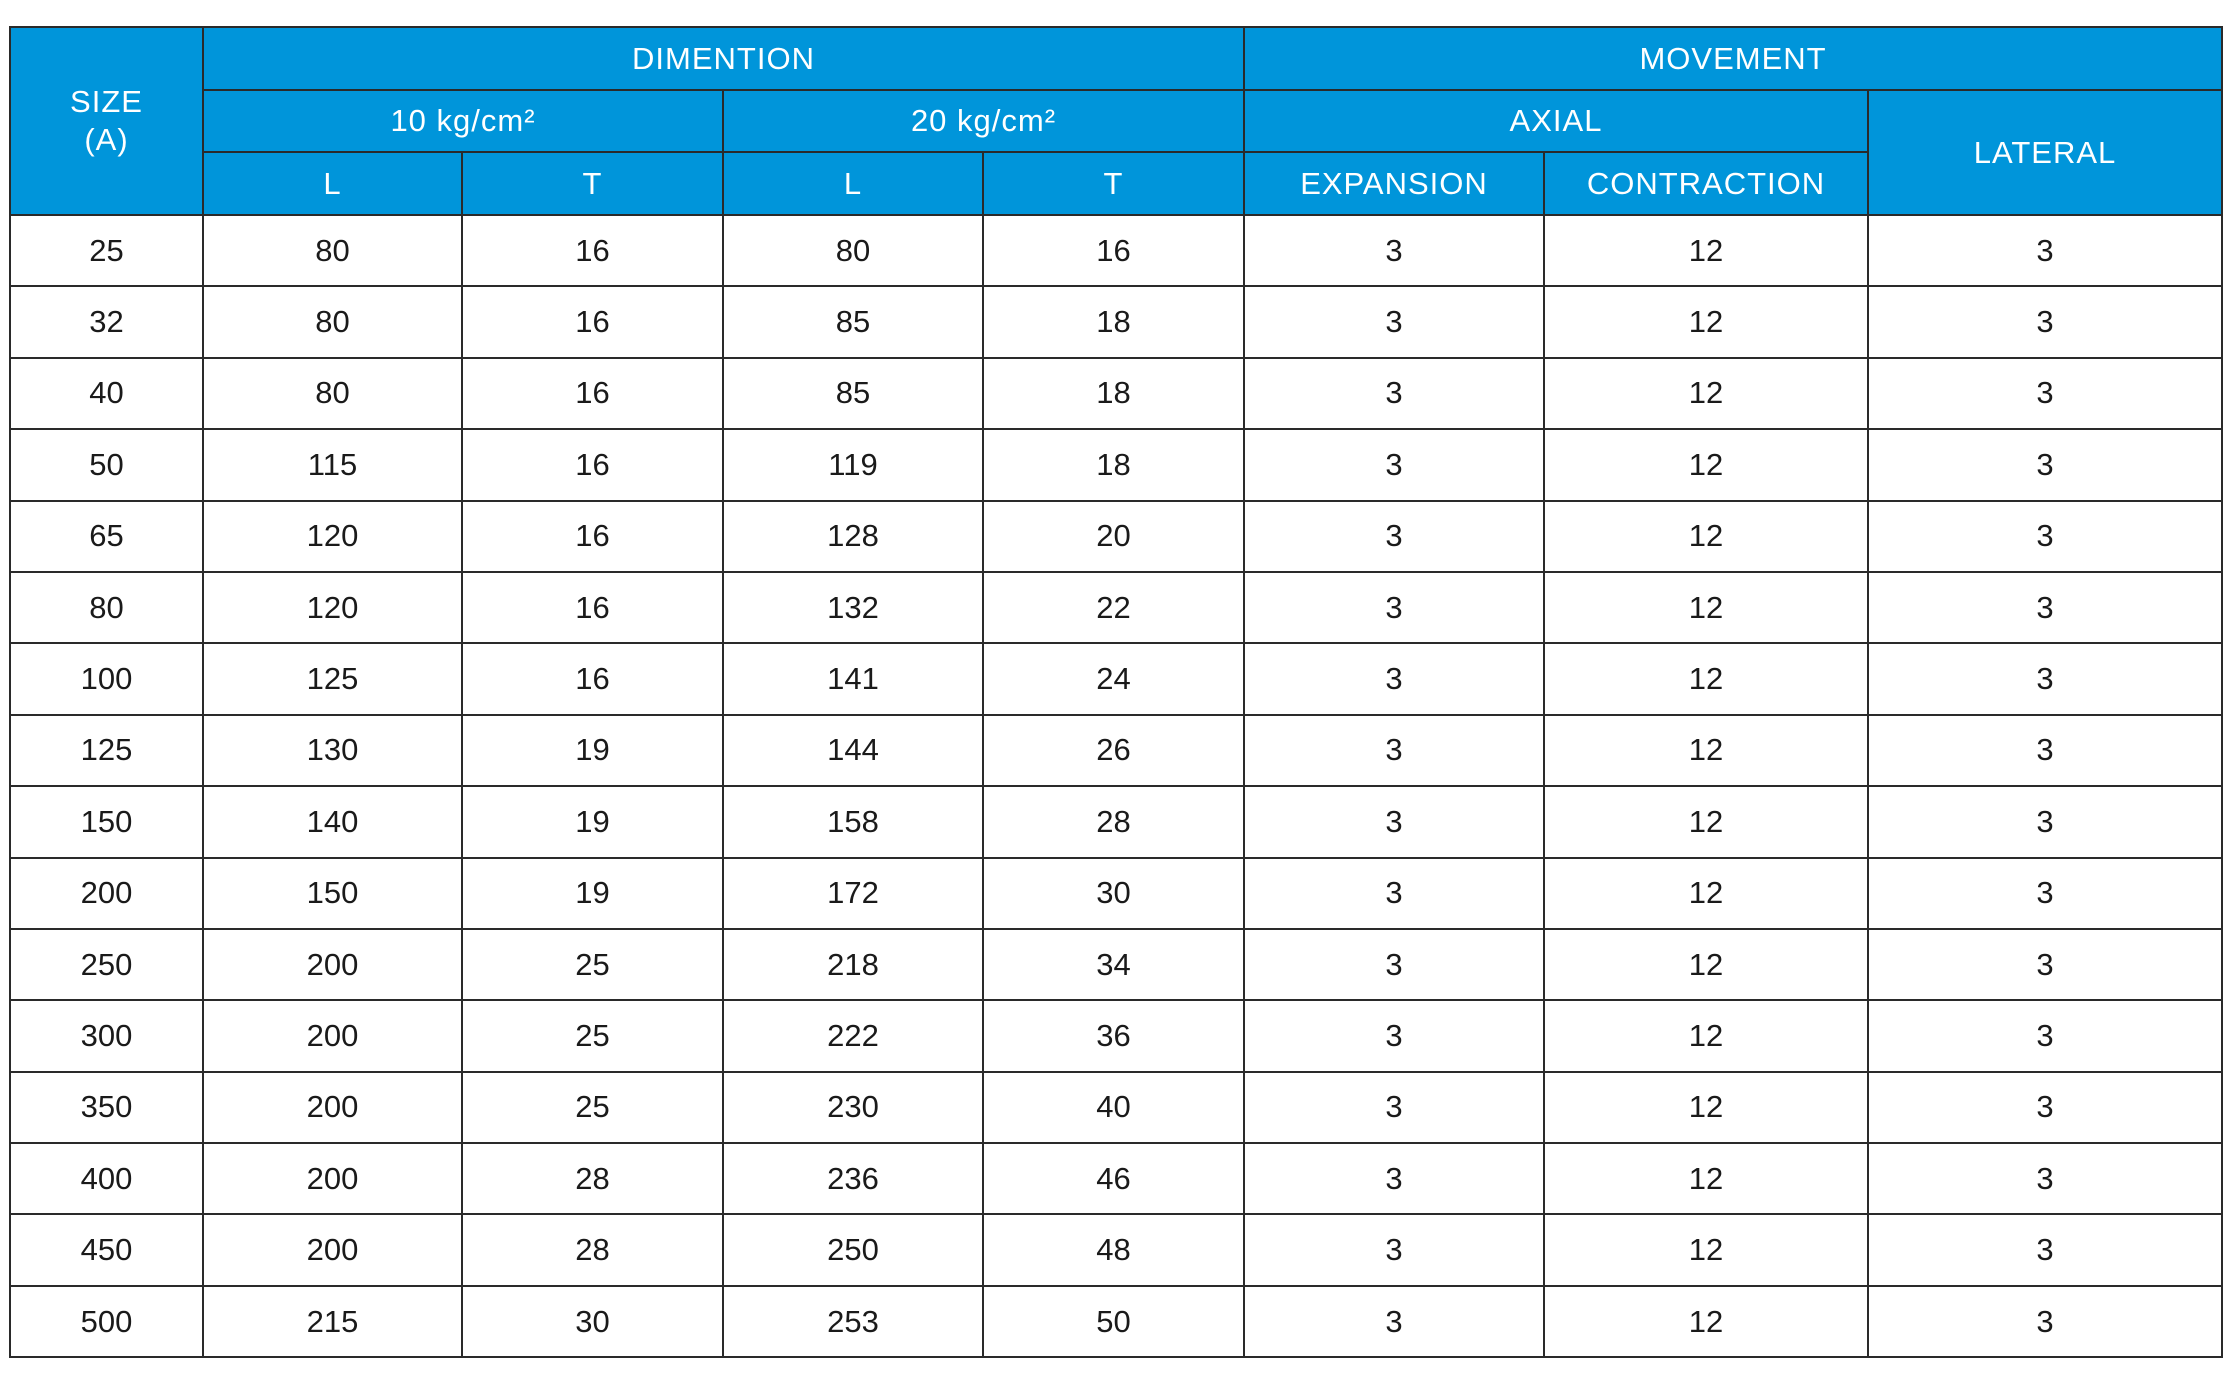 This screenshot has height=1391, width=2230. Describe the element at coordinates (1116, 1250) in the screenshot. I see `table-row: 450 200 28 250 48 3 12 3` at that location.